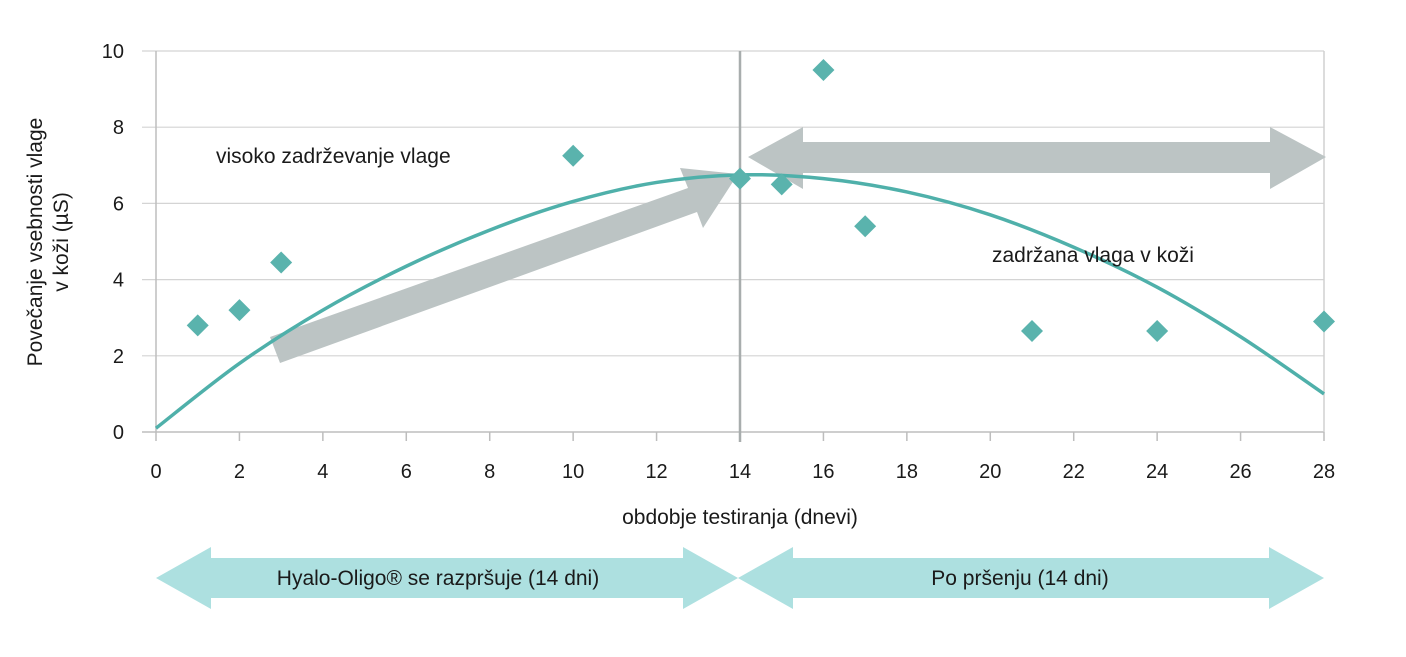 This screenshot has width=1406, height=657. What do you see at coordinates (504, 265) in the screenshot?
I see `diagonal-arrow` at bounding box center [504, 265].